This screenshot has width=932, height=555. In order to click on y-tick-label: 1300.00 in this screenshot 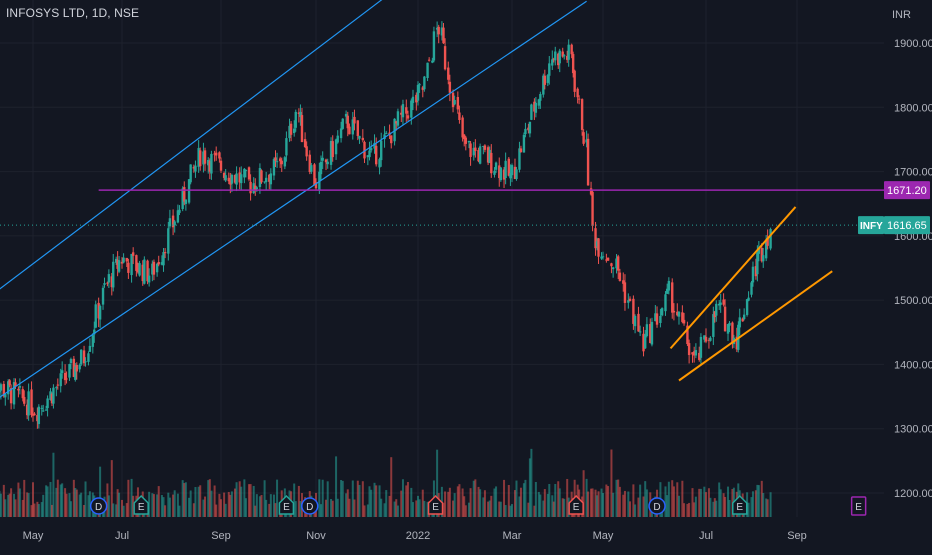, I will do `click(913, 430)`.